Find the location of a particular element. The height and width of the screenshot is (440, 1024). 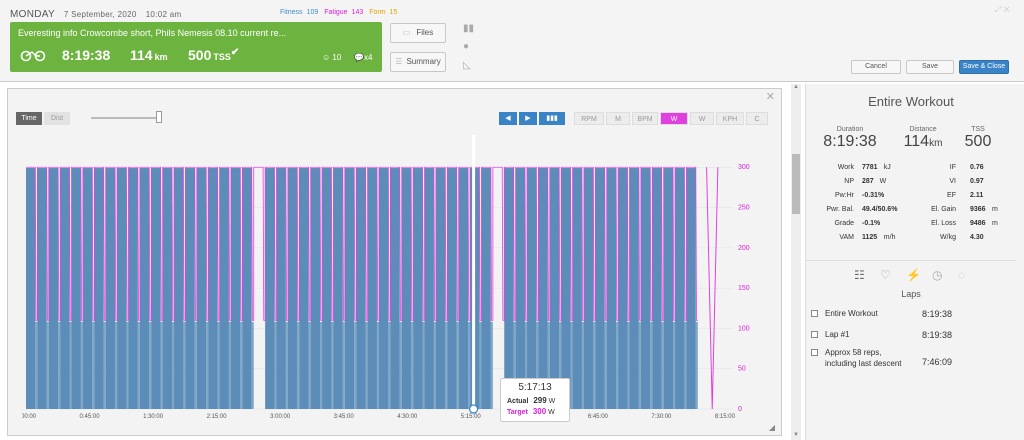

bike-icon is located at coordinates (33, 56).